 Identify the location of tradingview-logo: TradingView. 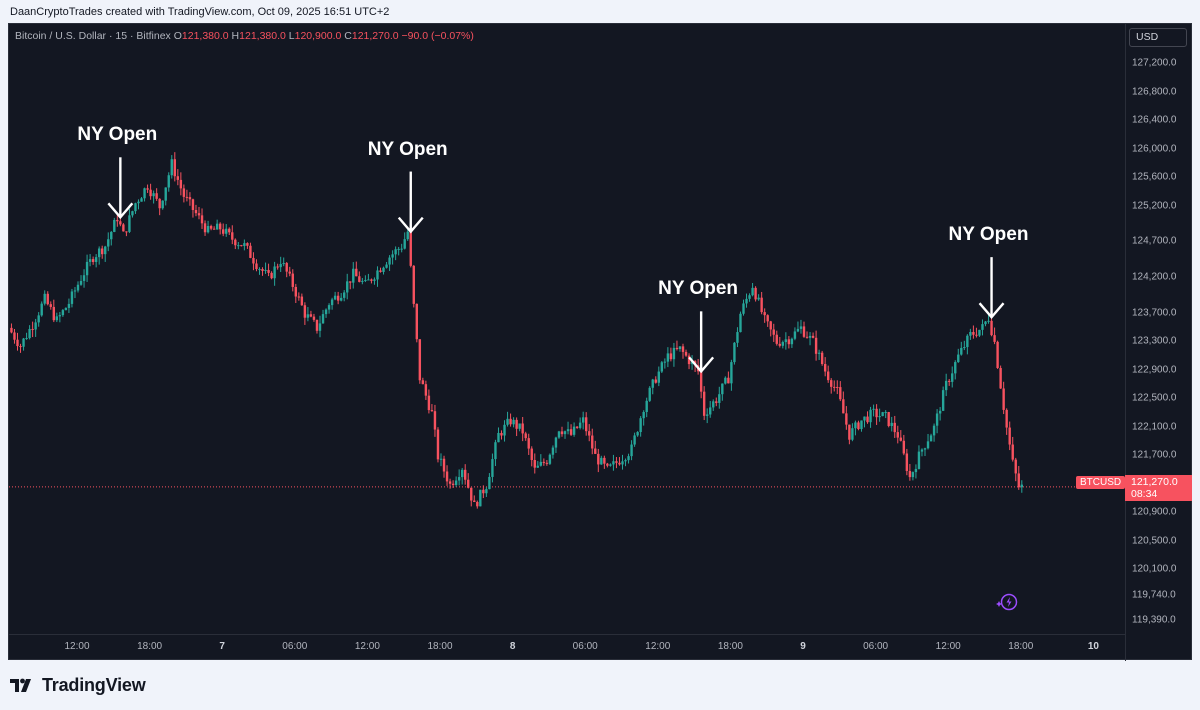
(78, 685).